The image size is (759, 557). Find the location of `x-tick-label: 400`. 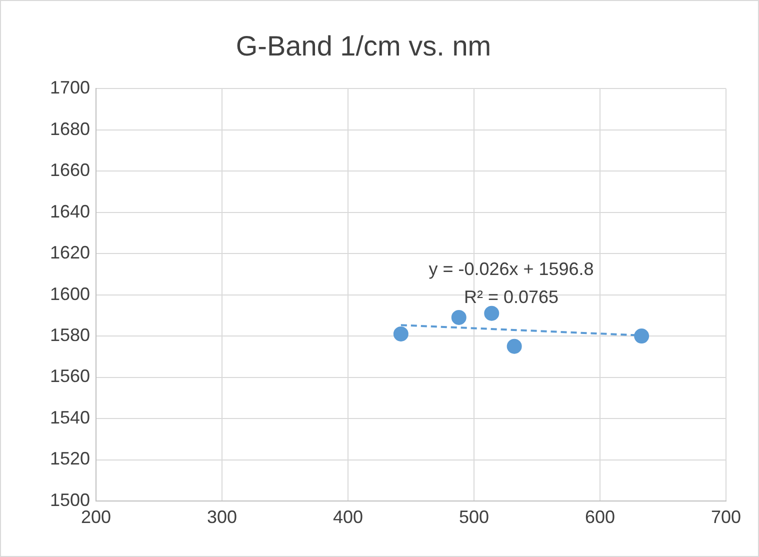

x-tick-label: 400 is located at coordinates (348, 516).